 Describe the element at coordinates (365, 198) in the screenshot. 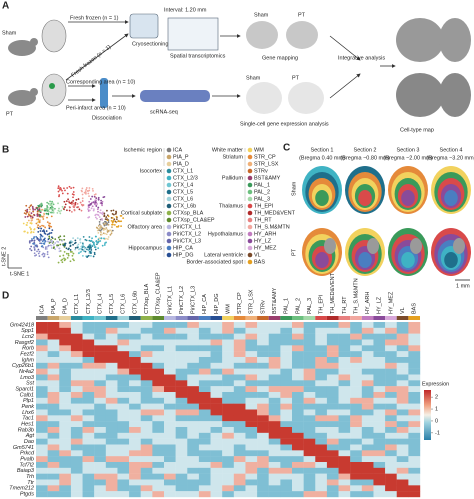

I see `brain-layer` at that location.